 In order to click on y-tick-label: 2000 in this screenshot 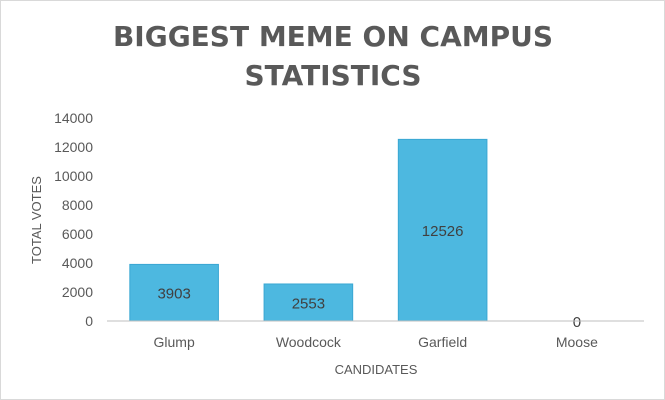, I will do `click(77, 292)`.